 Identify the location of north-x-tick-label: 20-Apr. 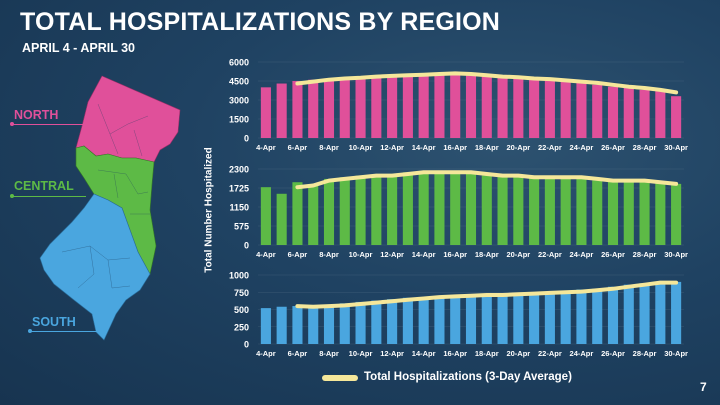
(518, 147).